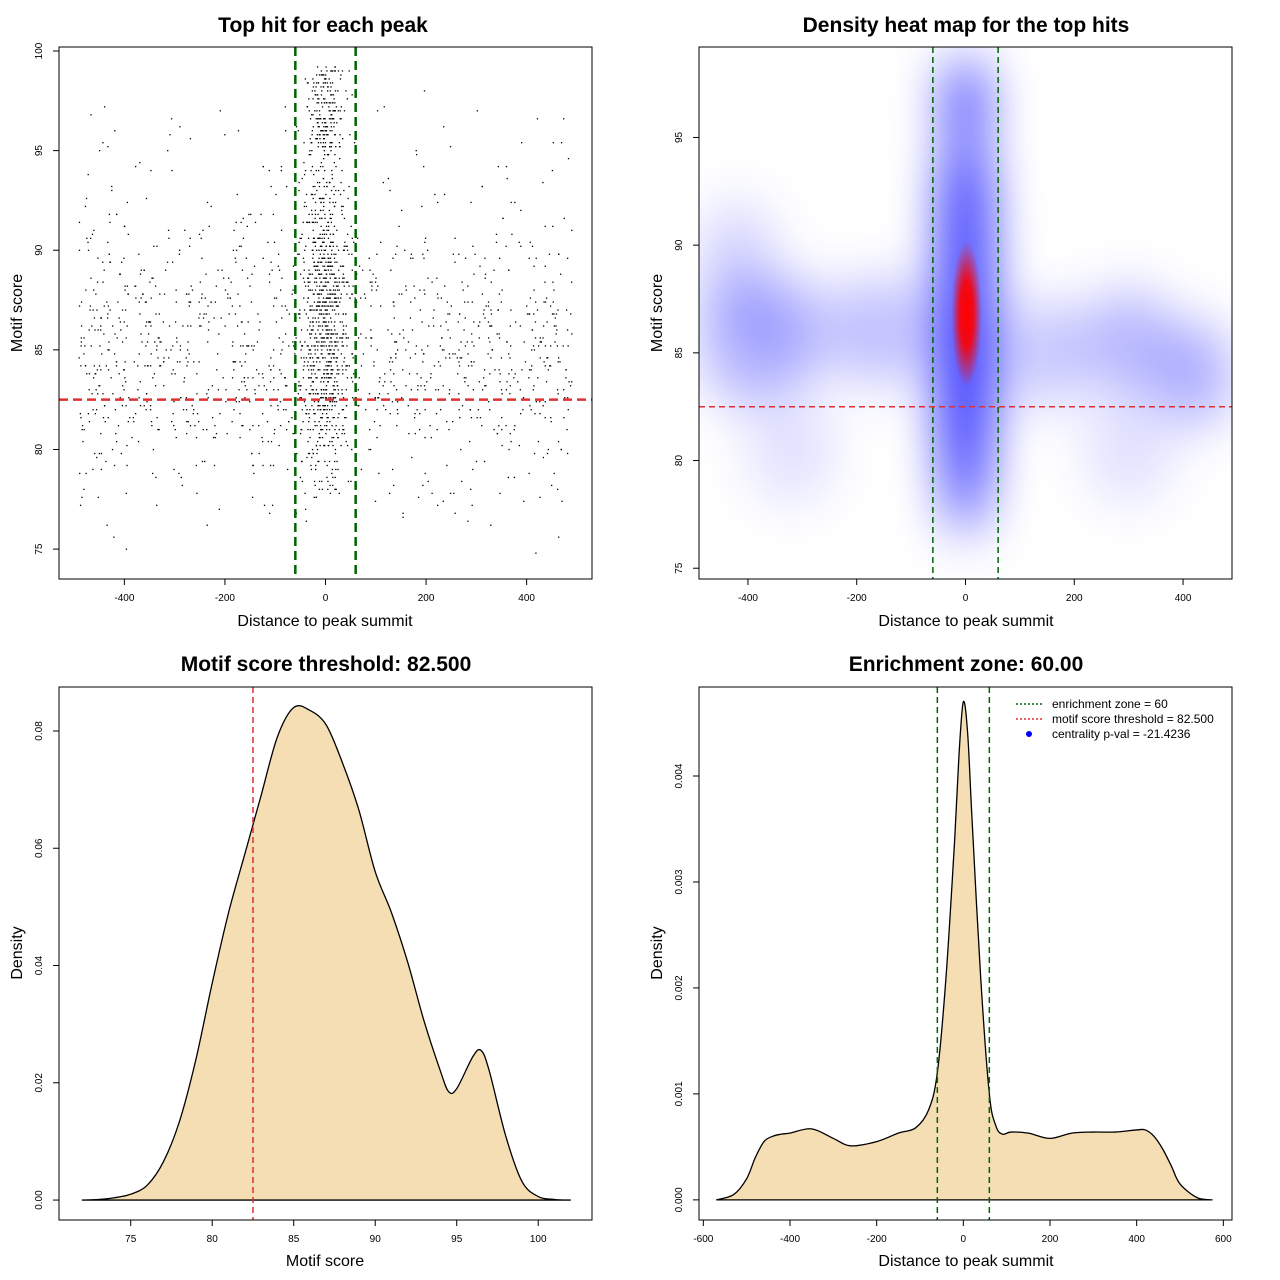 The height and width of the screenshot is (1280, 1280). Describe the element at coordinates (679, 775) in the screenshot. I see `distance-density-ytick-label: 0.004` at that location.